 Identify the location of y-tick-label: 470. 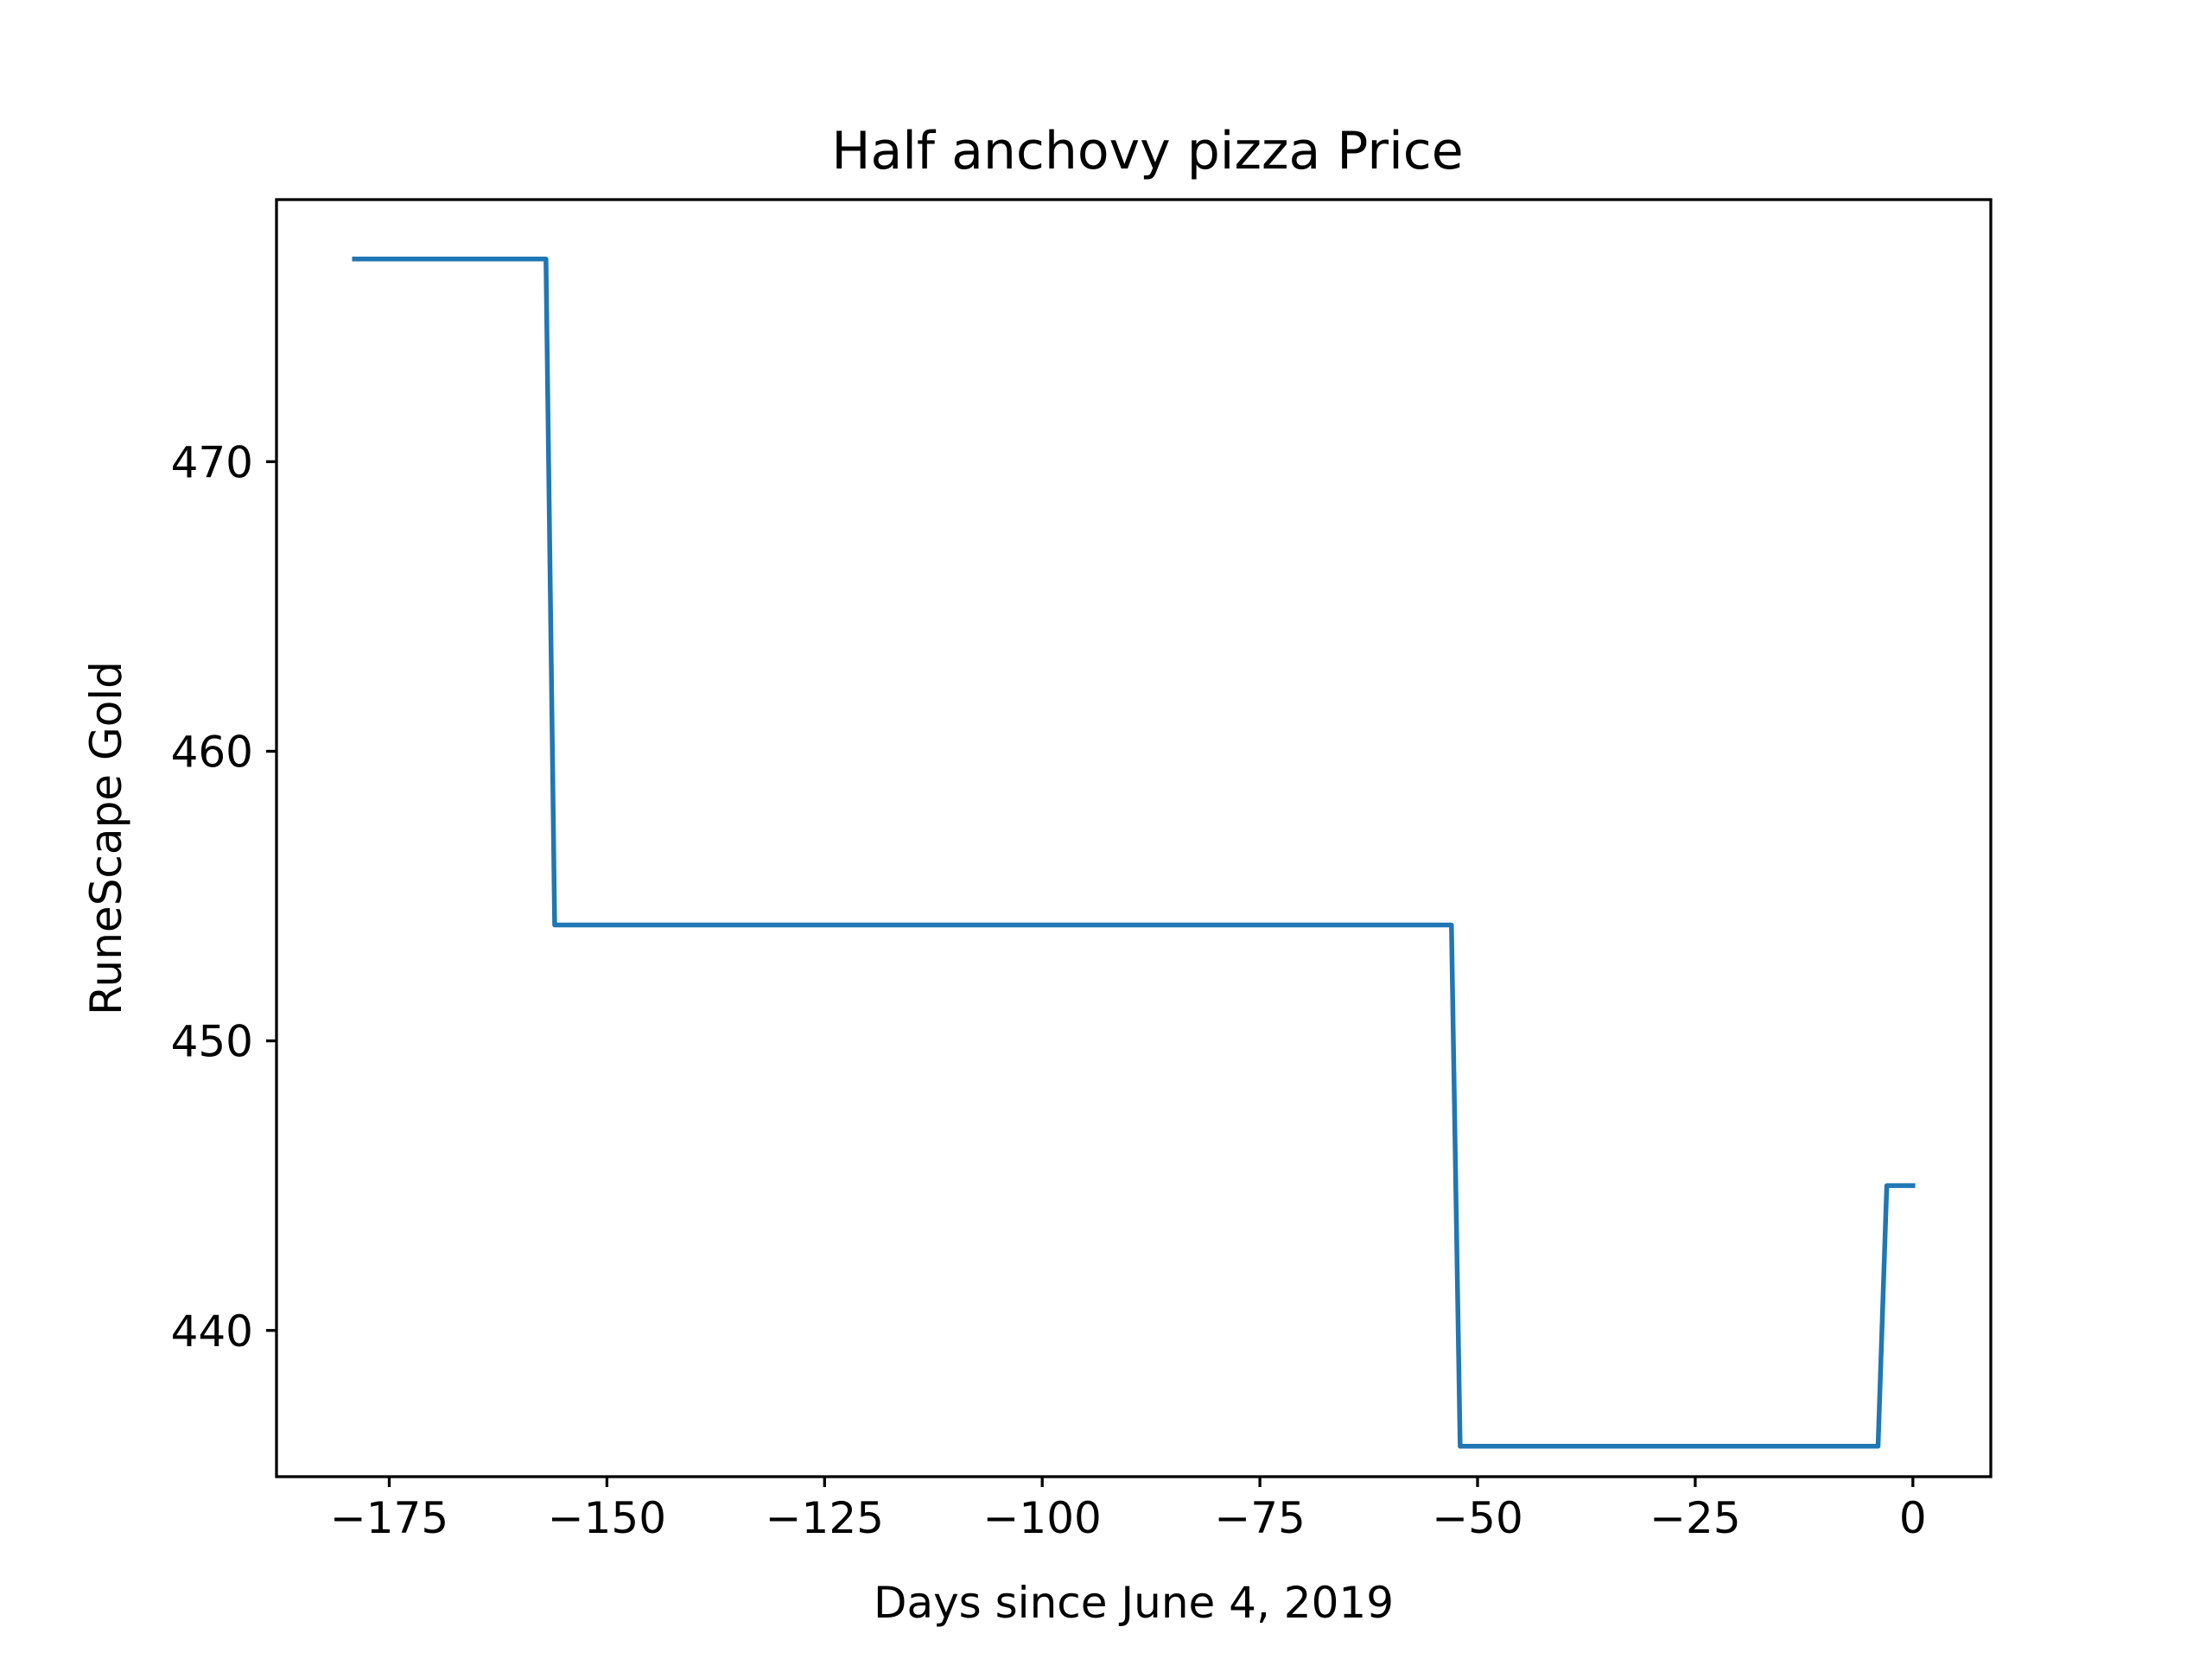
(212, 462).